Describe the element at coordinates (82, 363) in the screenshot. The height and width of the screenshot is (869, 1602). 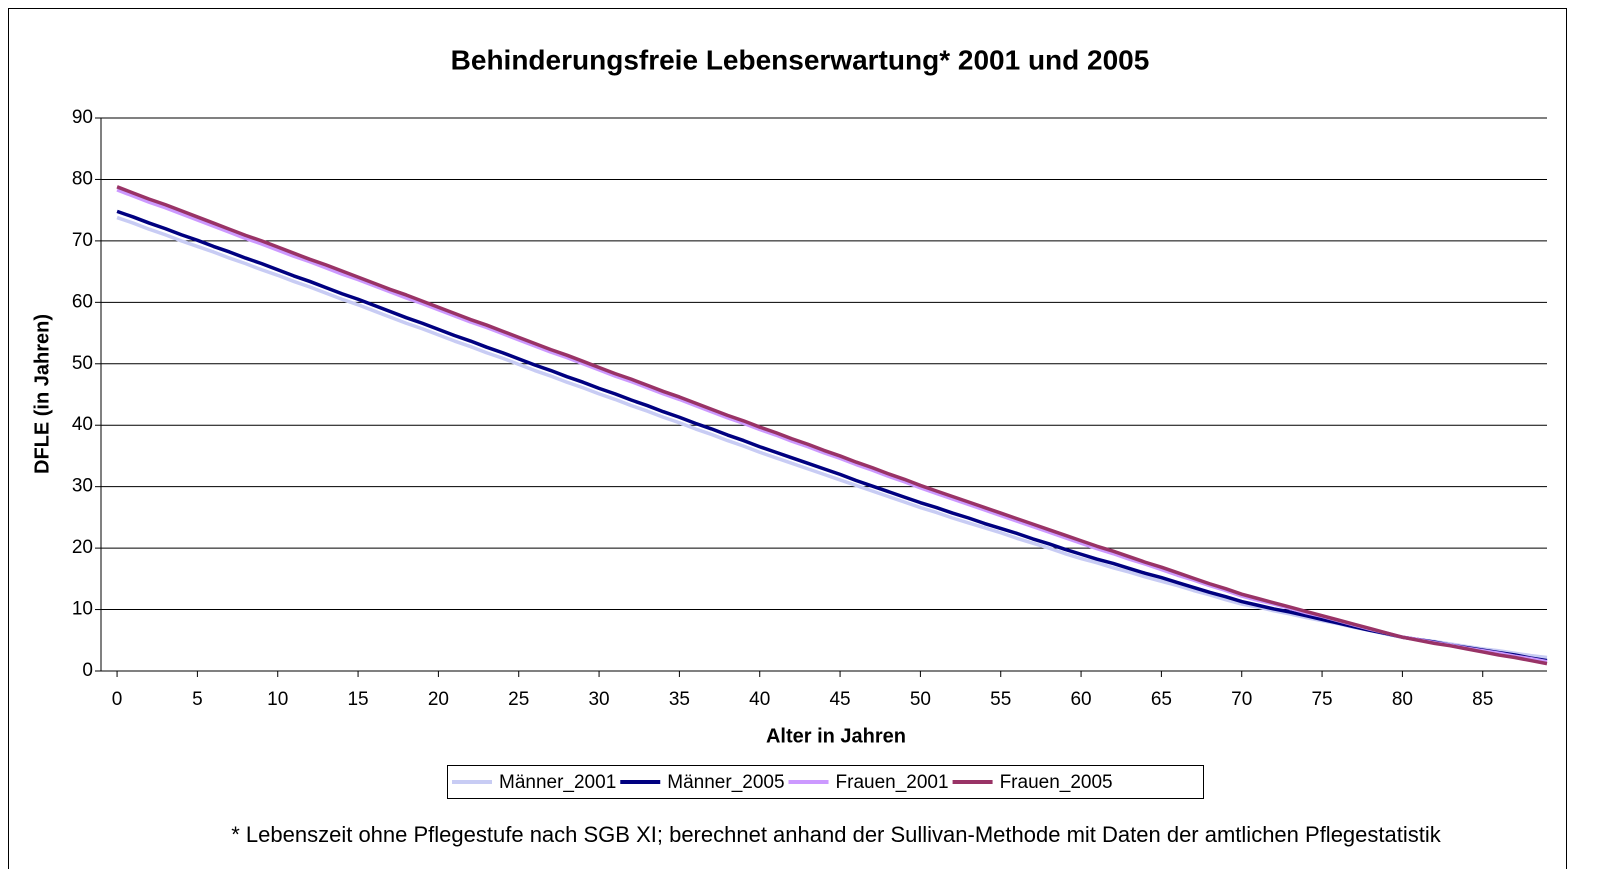
I see `y-tick-label: 50` at that location.